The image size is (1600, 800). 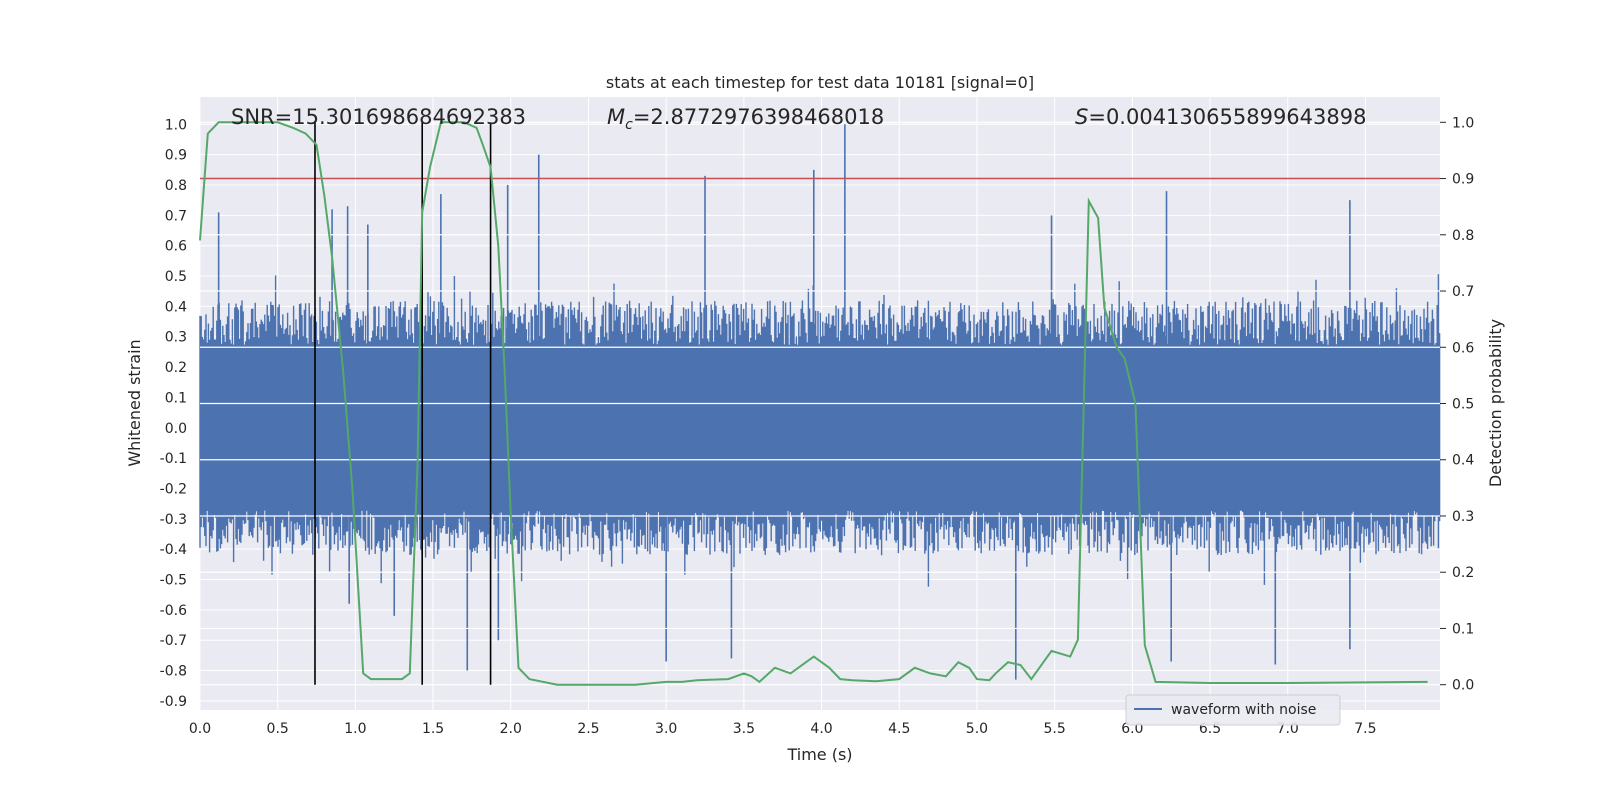 I want to click on legend: waveform with noise, so click(x=1233, y=710).